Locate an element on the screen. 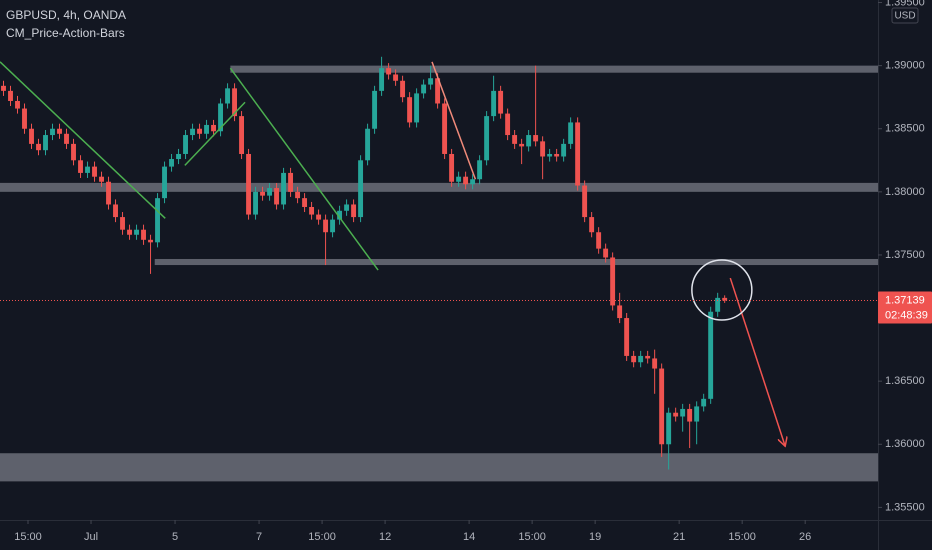 This screenshot has width=932, height=550. last-price-label: 1.37139 is located at coordinates (905, 300).